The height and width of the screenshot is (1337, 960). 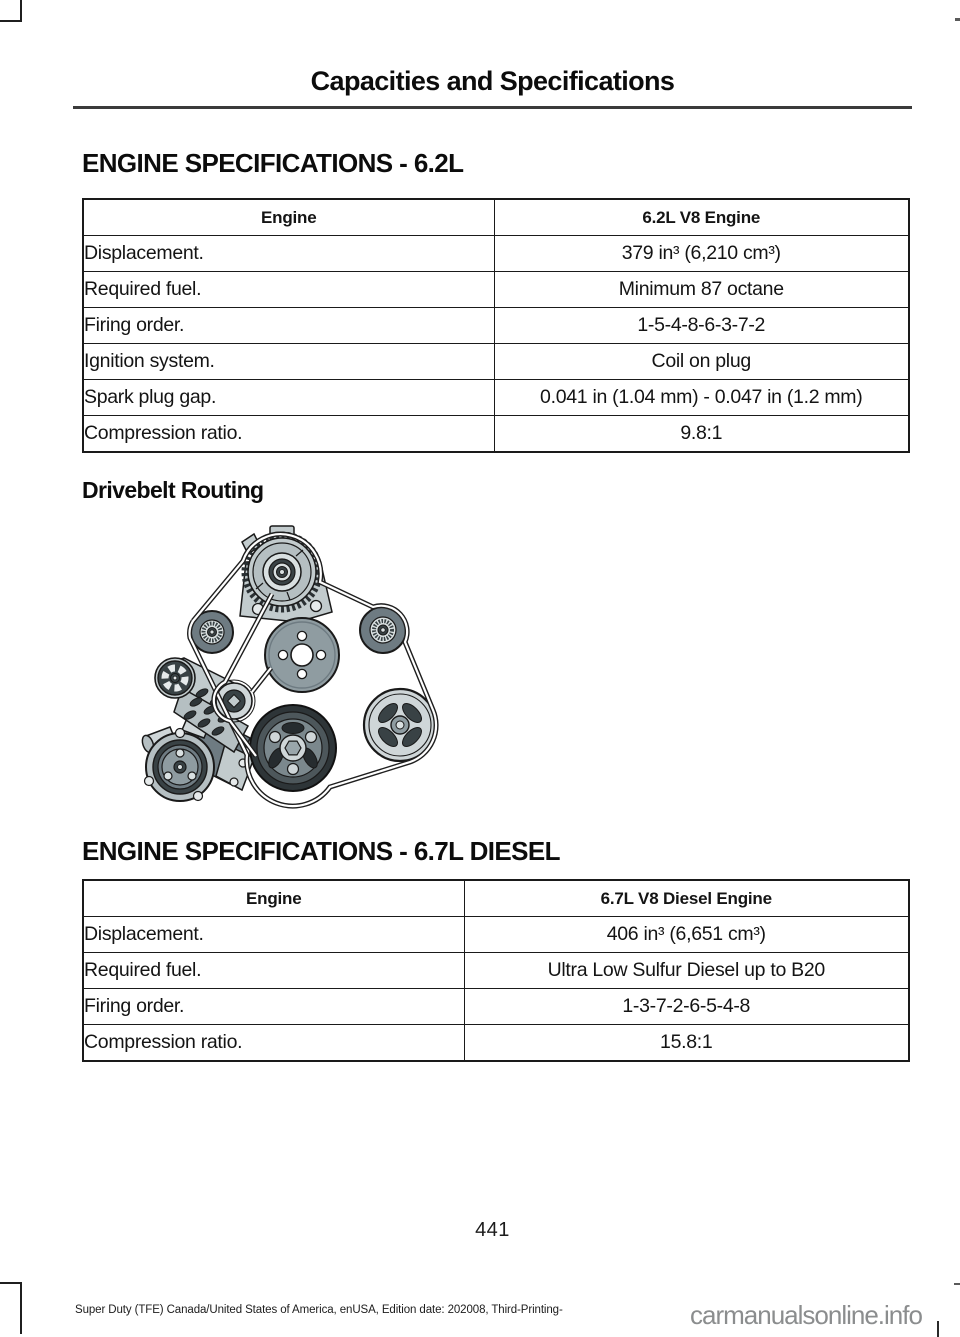 I want to click on spec-value: 406 in³ (6,651 cm³), so click(x=686, y=934).